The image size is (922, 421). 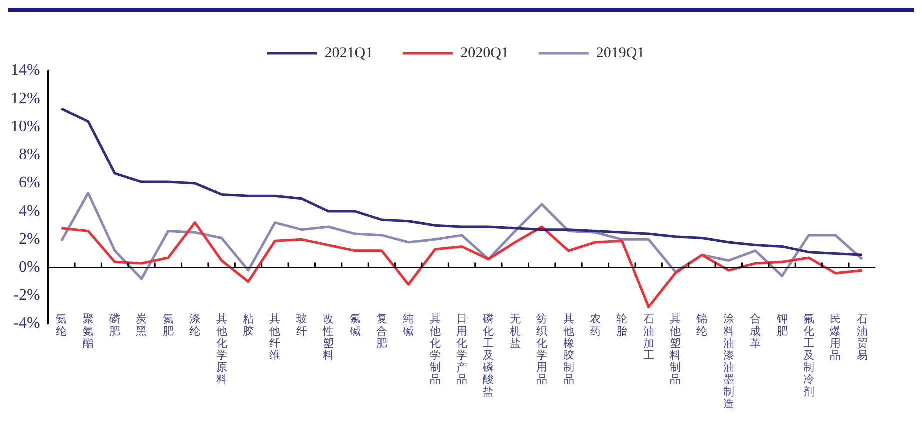 What do you see at coordinates (568, 349) in the screenshot?
I see `x-tick-label: 其他橡胶制品` at bounding box center [568, 349].